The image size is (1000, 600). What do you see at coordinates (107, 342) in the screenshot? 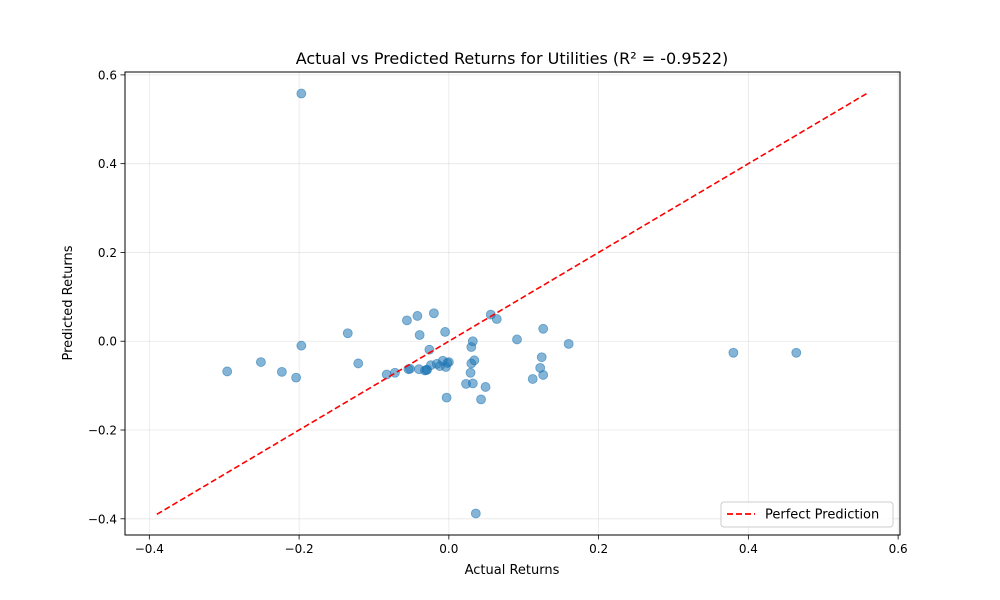
I see `y-tick-label: 0.0` at bounding box center [107, 342].